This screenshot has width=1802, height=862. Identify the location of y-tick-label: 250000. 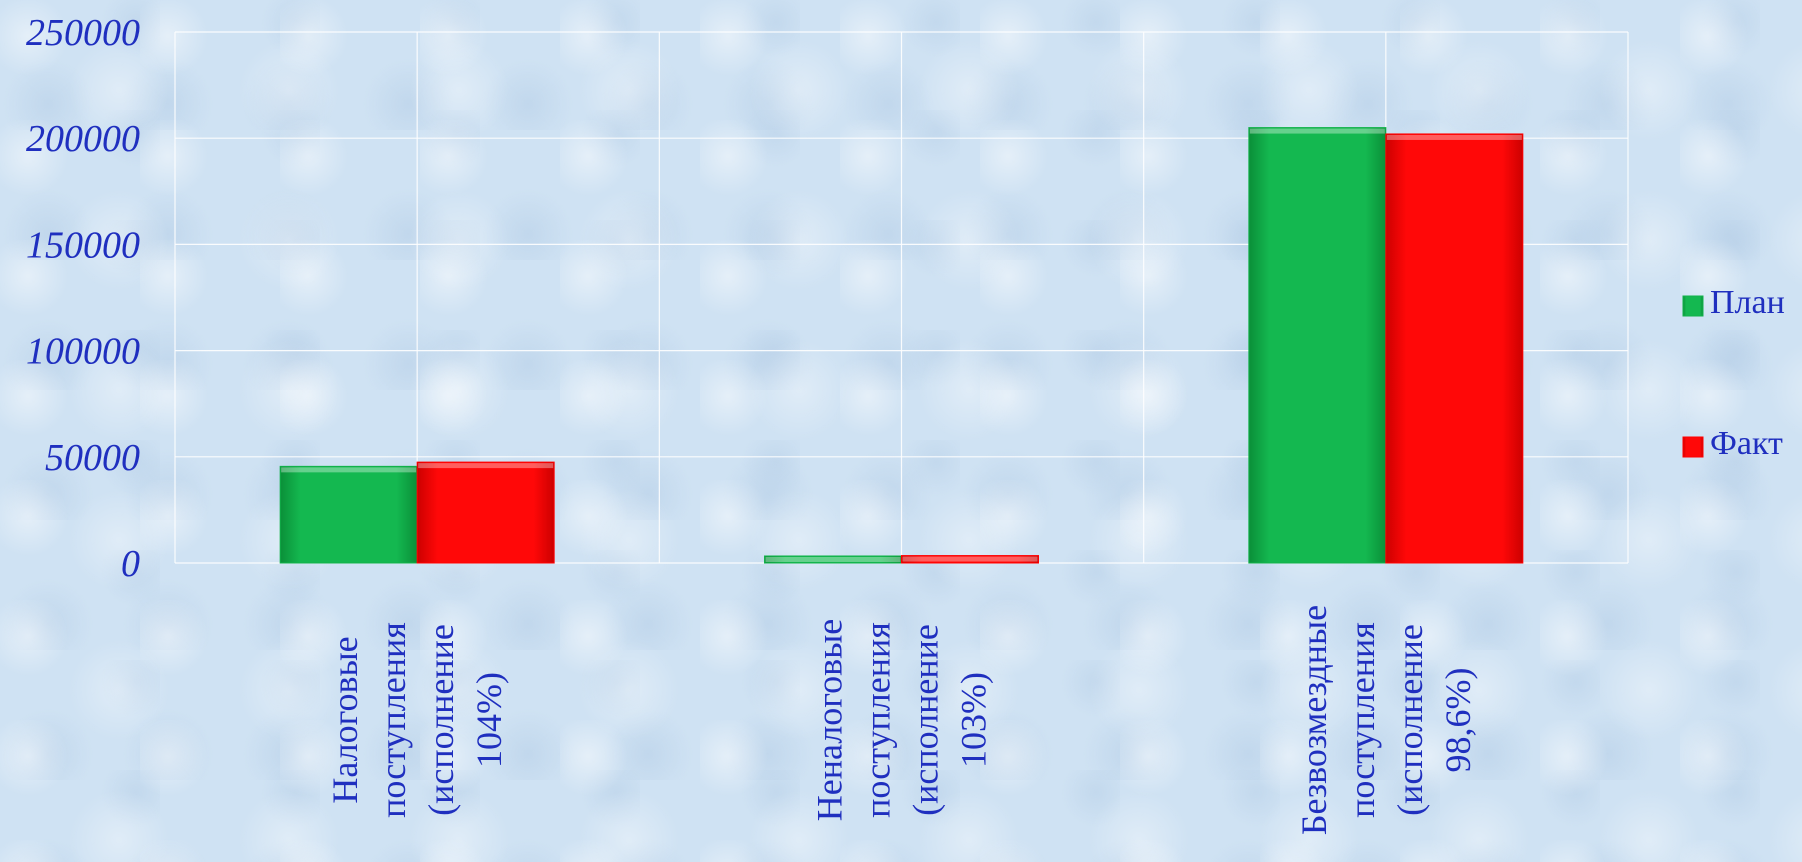
(83, 33).